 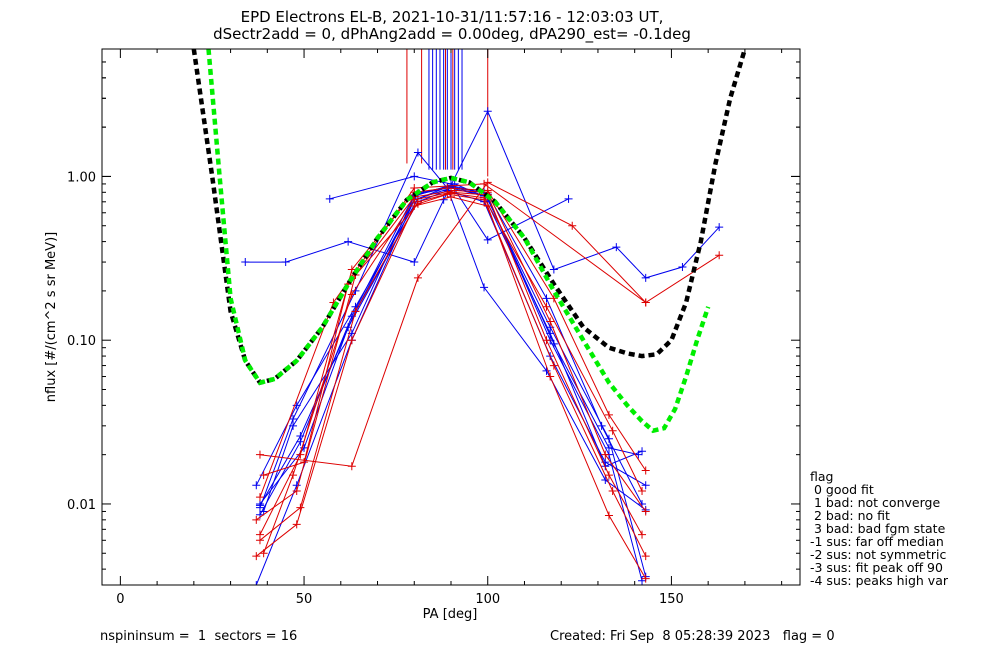 I want to click on x-axis-label: PA [deg], so click(x=450, y=614).